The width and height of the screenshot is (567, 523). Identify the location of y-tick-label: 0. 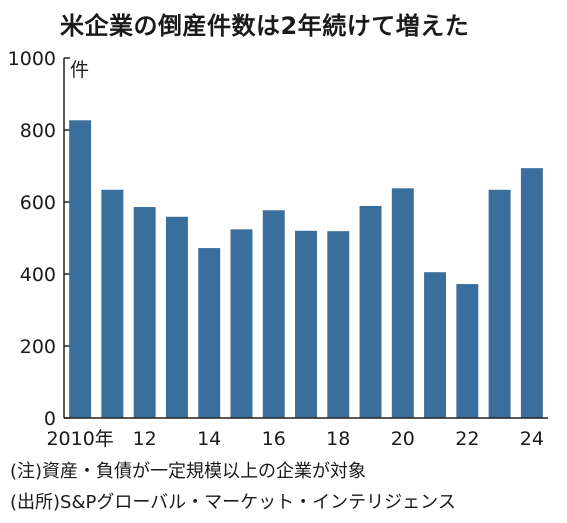
(50, 419).